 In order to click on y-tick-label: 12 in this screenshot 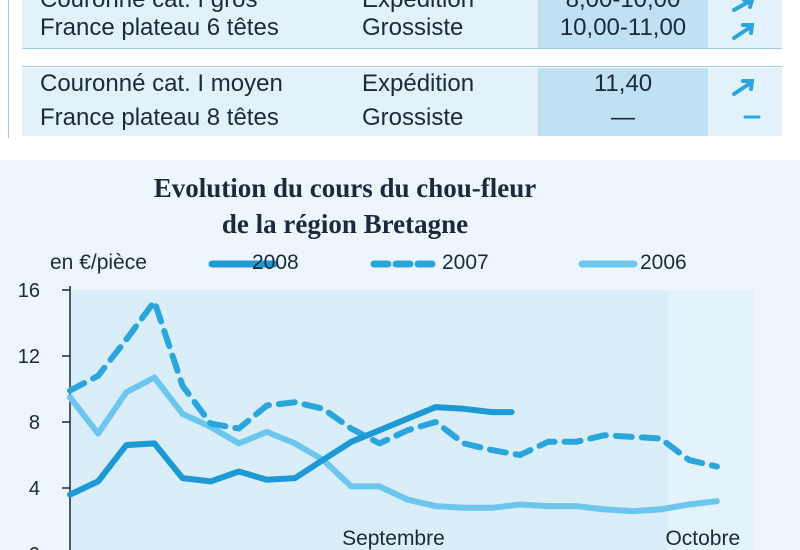, I will do `click(29, 357)`.